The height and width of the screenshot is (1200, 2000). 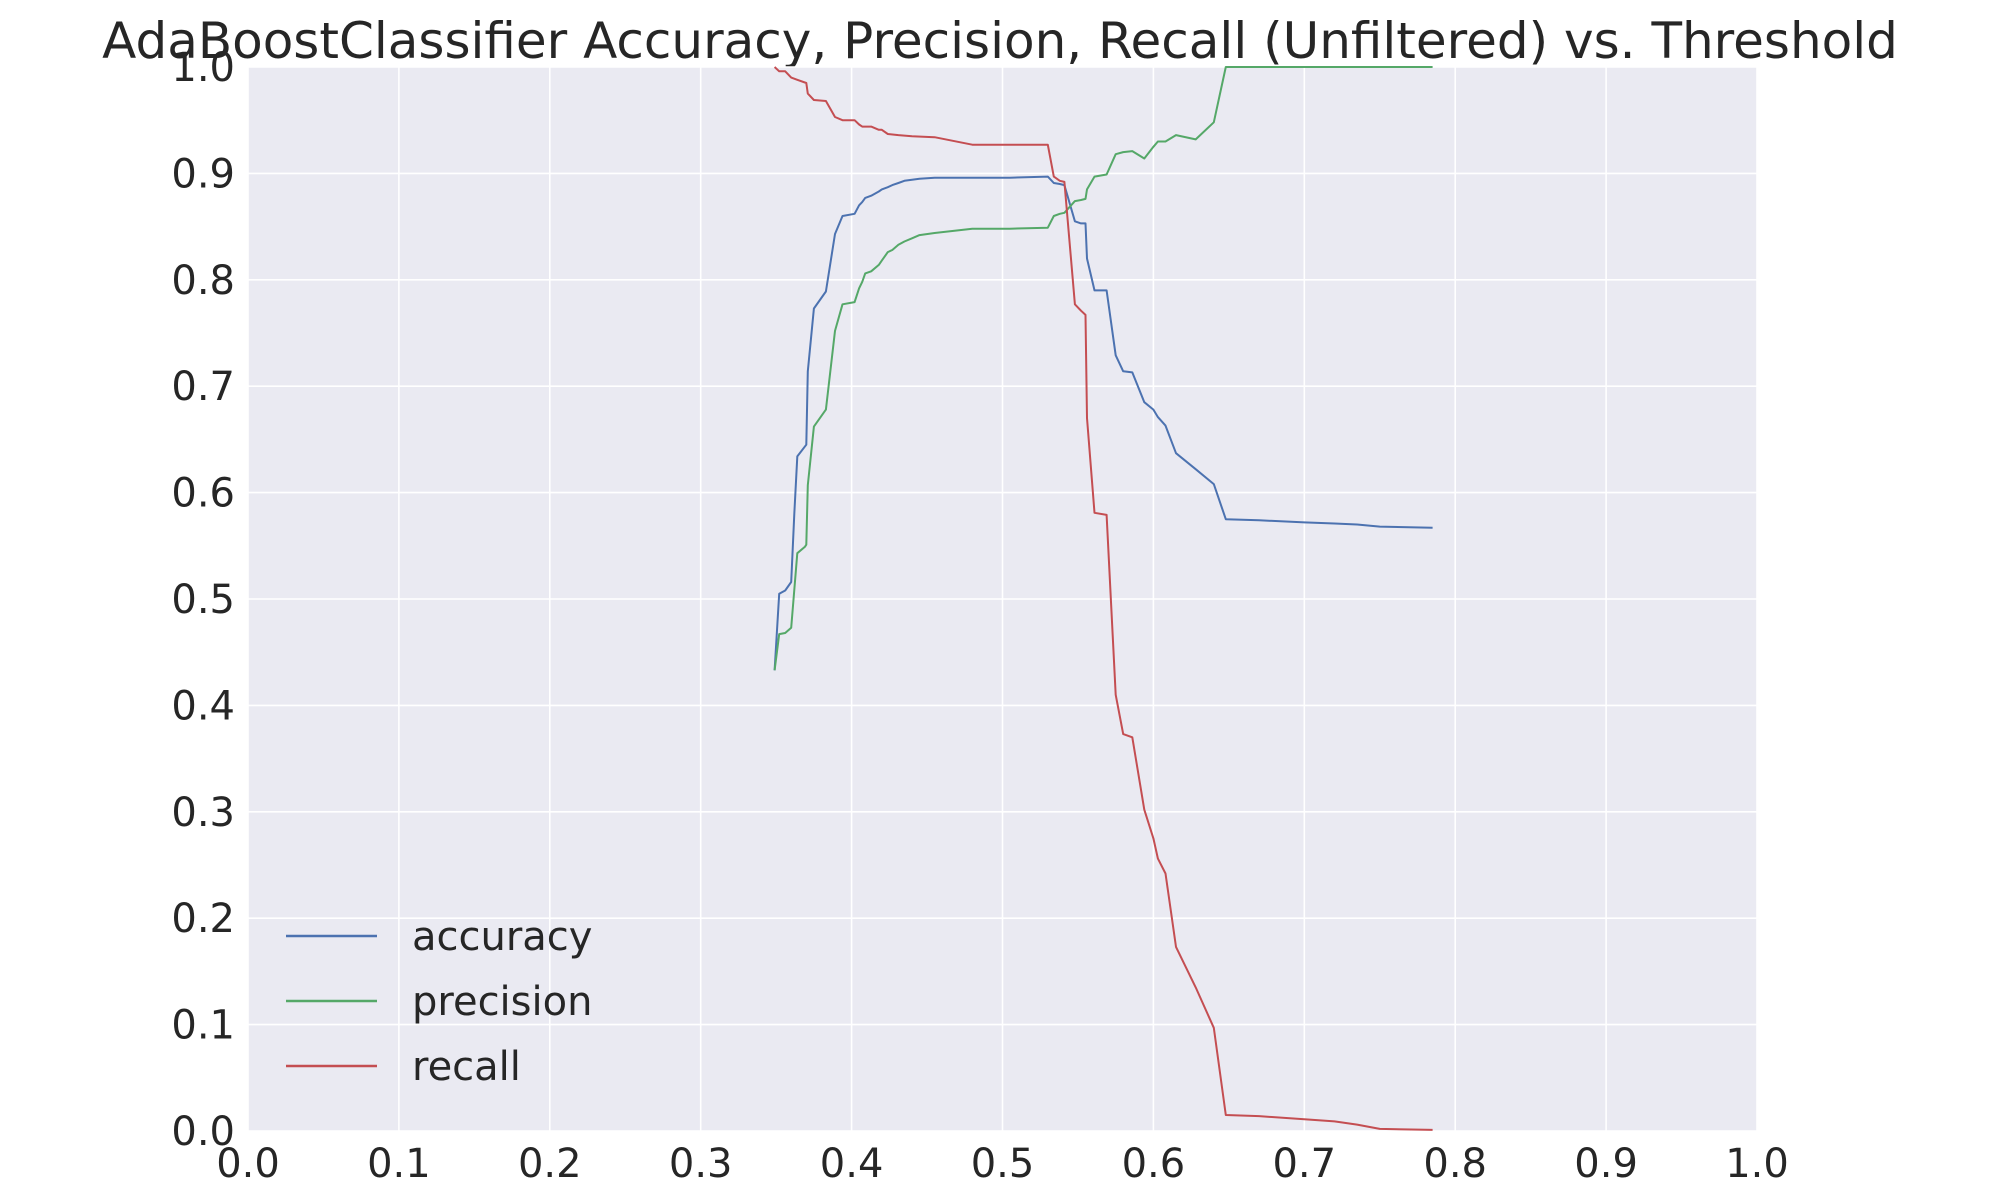 I want to click on y-axis-ticks: 0.0 0.1 0.2 0.3 0.4 0.5 0.6 0.7 0.8 0.9 1.0, so click(x=203, y=600).